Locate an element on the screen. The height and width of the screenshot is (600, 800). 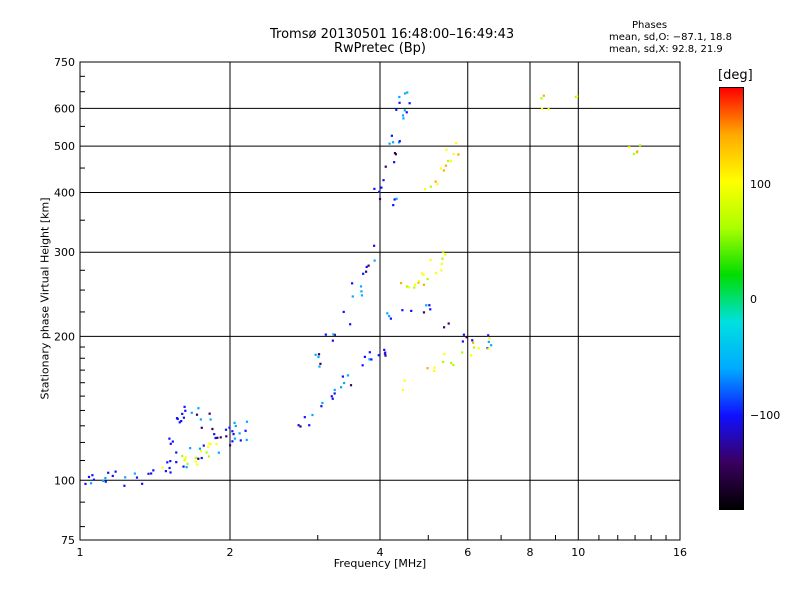
y-tick-label: 300 is located at coordinates (64, 252).